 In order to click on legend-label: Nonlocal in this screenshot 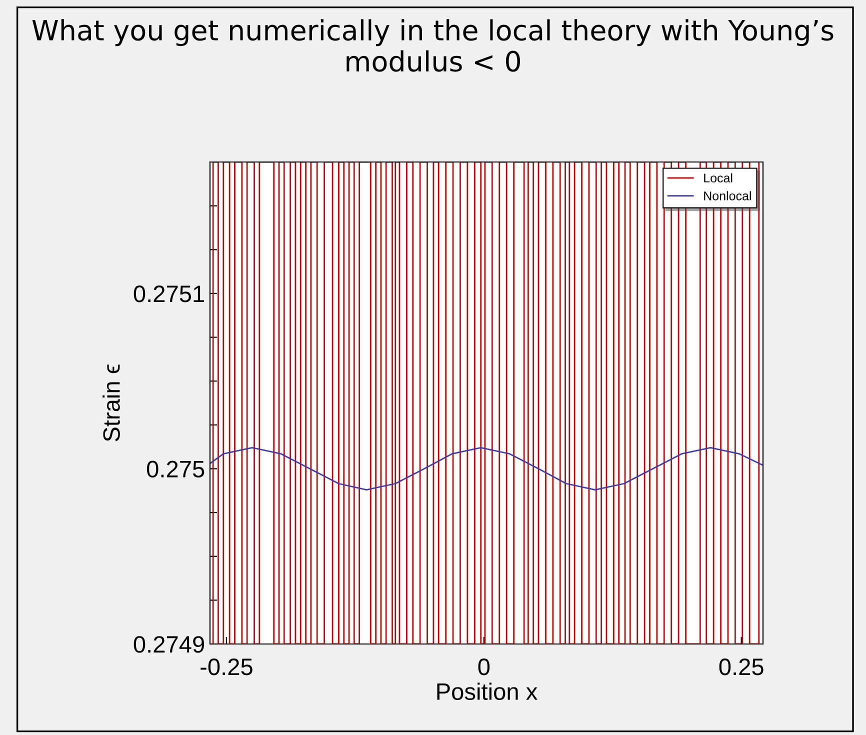, I will do `click(727, 195)`.